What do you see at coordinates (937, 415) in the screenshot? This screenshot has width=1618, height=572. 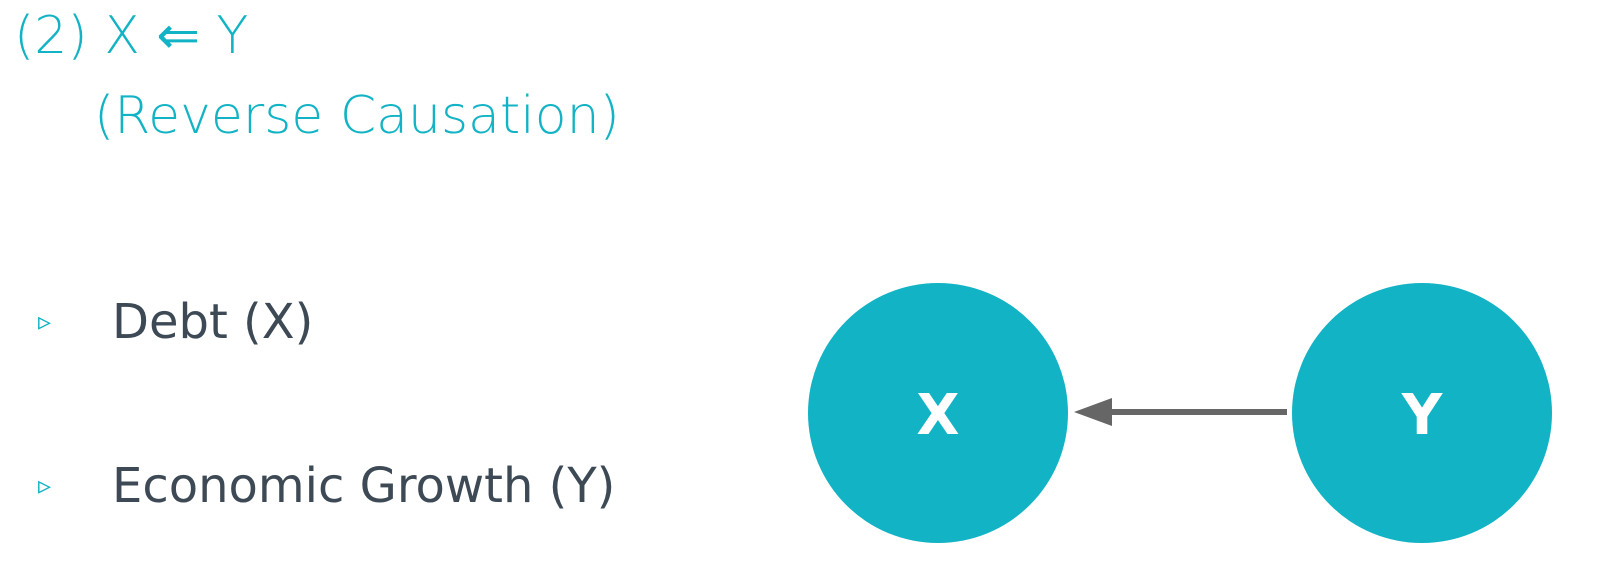 I see `node-x-label: X` at bounding box center [937, 415].